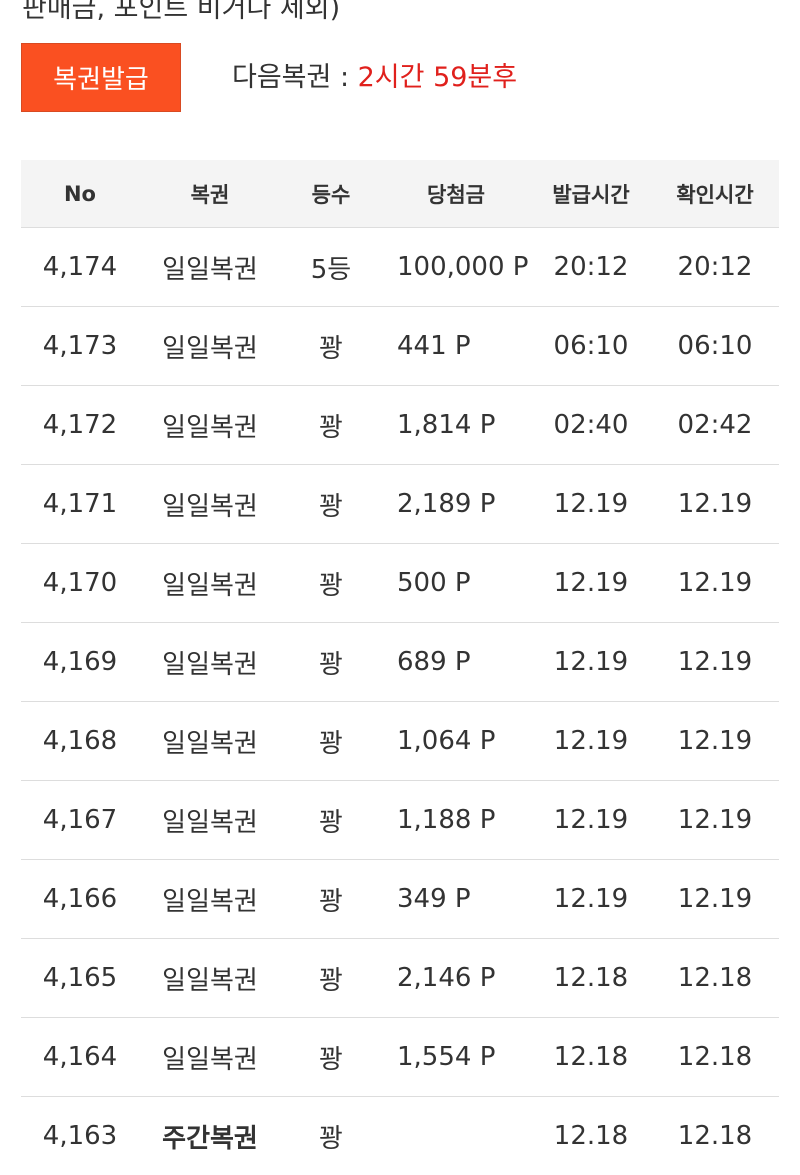  Describe the element at coordinates (80, 899) in the screenshot. I see `cell-no: 4,166` at that location.